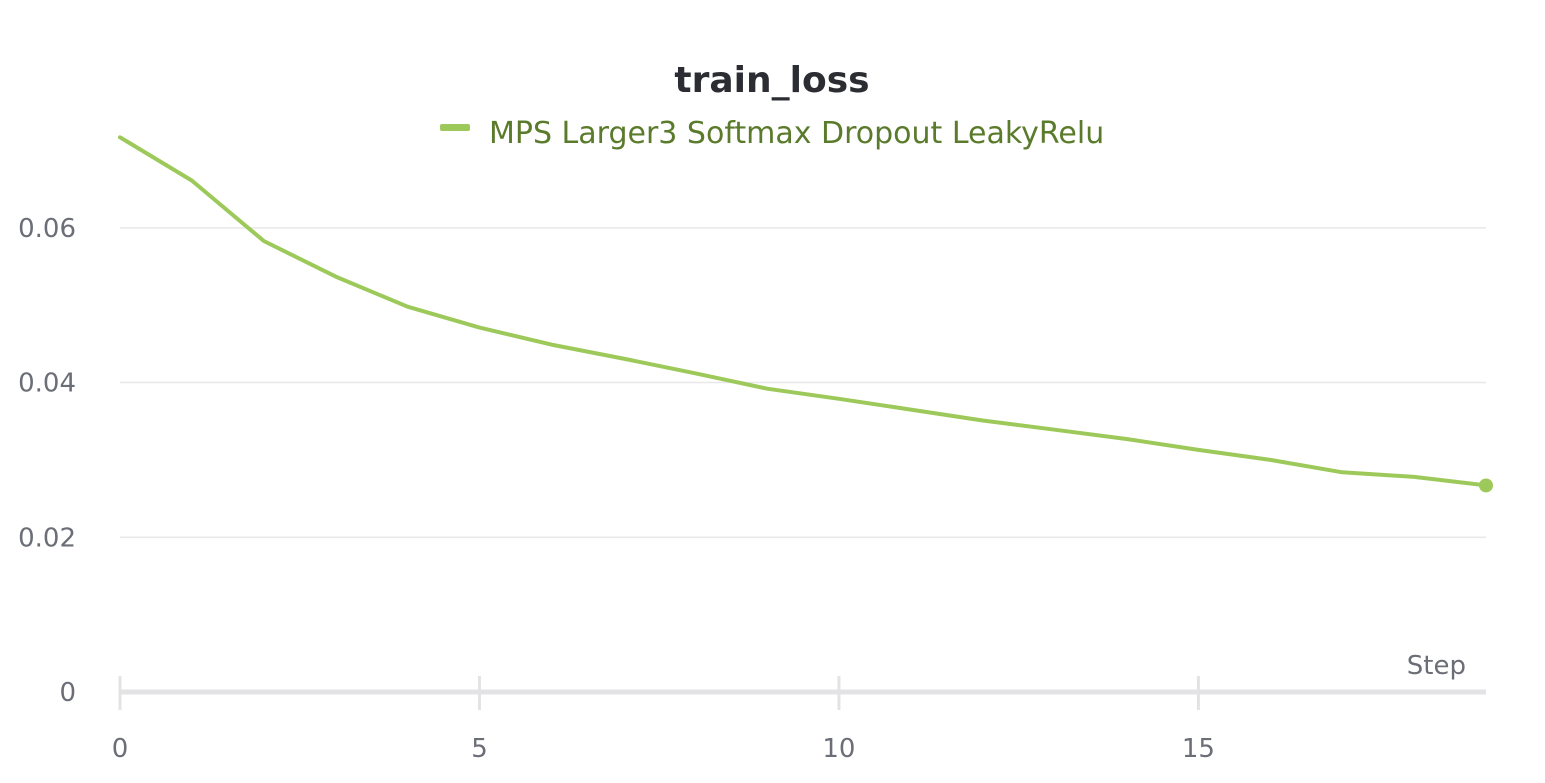  Describe the element at coordinates (455, 127) in the screenshot. I see `legend-swatch` at that location.